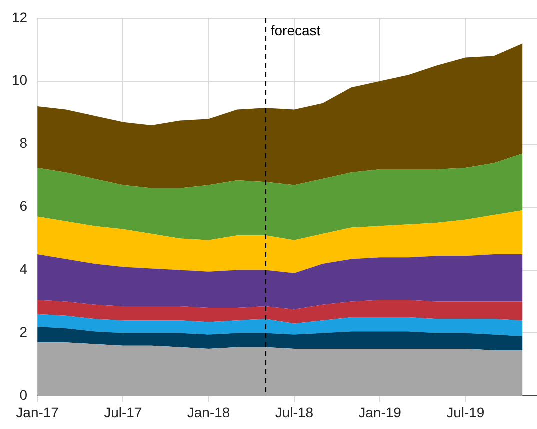  Describe the element at coordinates (380, 412) in the screenshot. I see `x-tick-label: Jan-19` at that location.